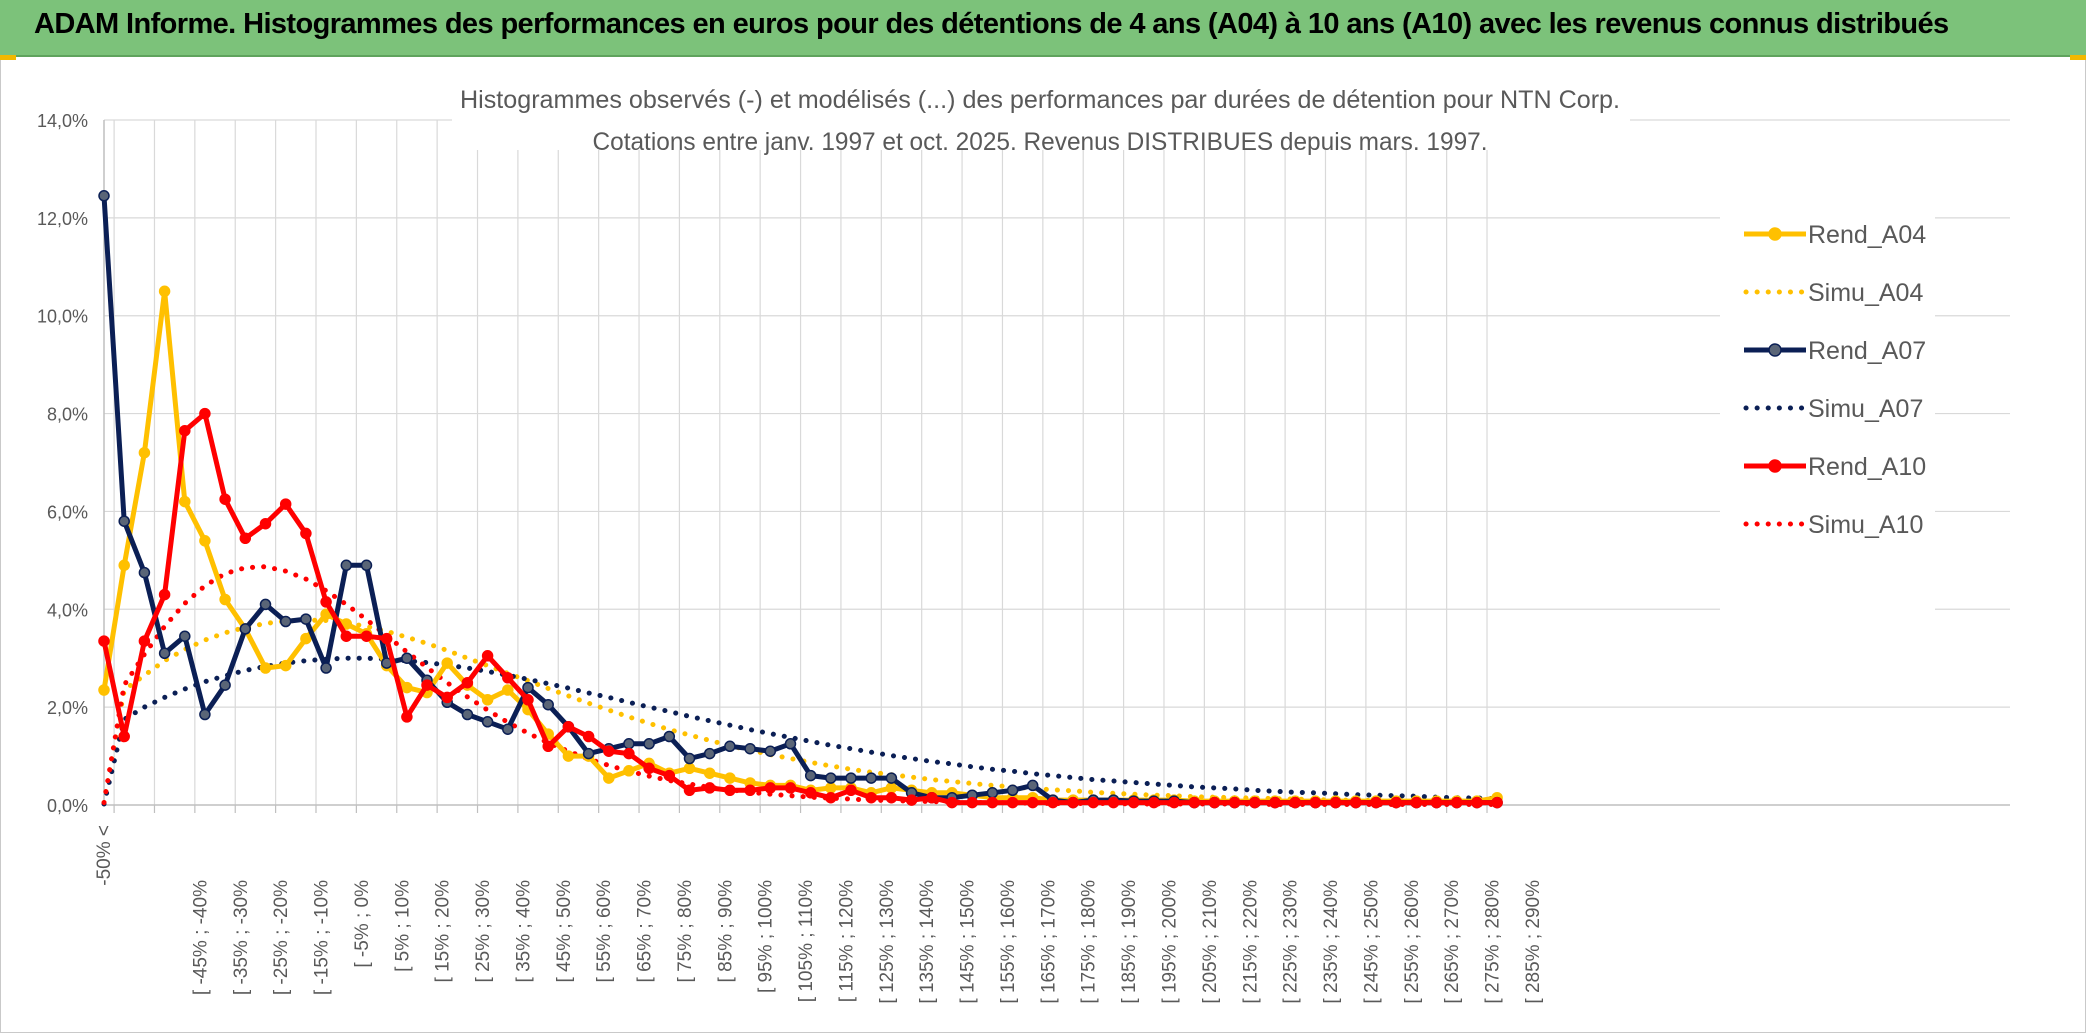  What do you see at coordinates (62, 463) in the screenshot?
I see `y-tick-labels: 0,0% 2,0% 4,0% 6,0% 8,0% 10,0% 12,0% 14,0%` at bounding box center [62, 463].